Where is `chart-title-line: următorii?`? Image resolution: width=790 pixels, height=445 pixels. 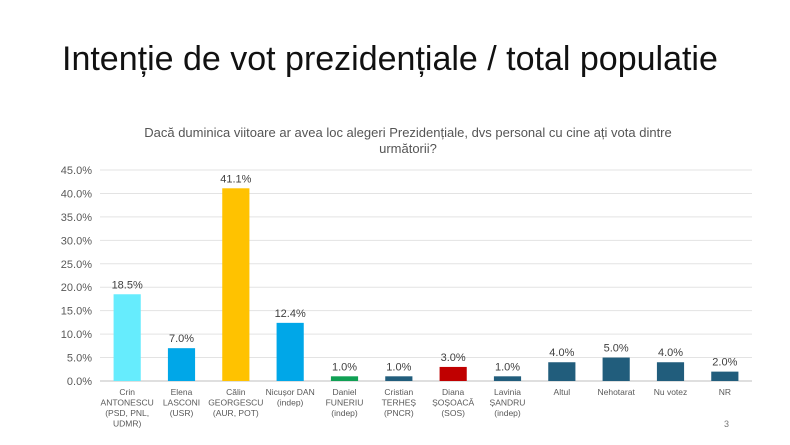 chart-title-line: următorii? is located at coordinates (408, 148).